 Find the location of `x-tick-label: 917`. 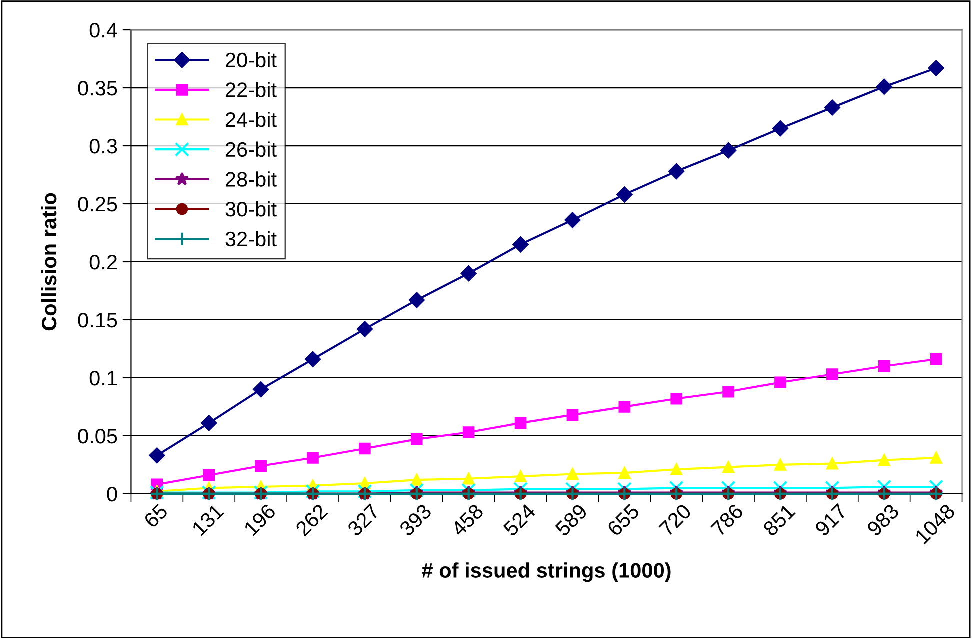

x-tick-label: 917 is located at coordinates (831, 520).